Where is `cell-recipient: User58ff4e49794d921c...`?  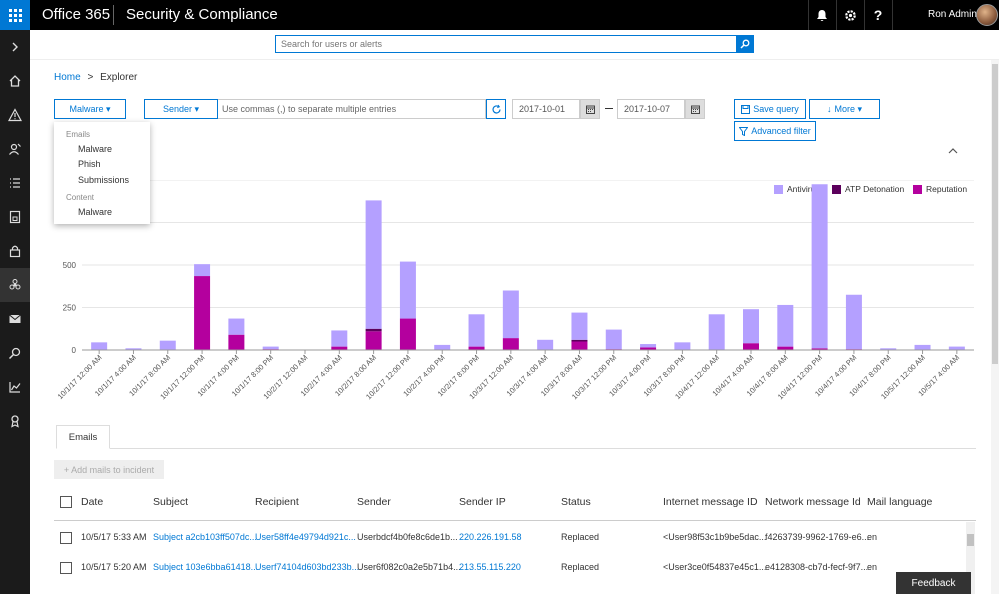 cell-recipient: User58ff4e49794d921c... is located at coordinates (305, 537).